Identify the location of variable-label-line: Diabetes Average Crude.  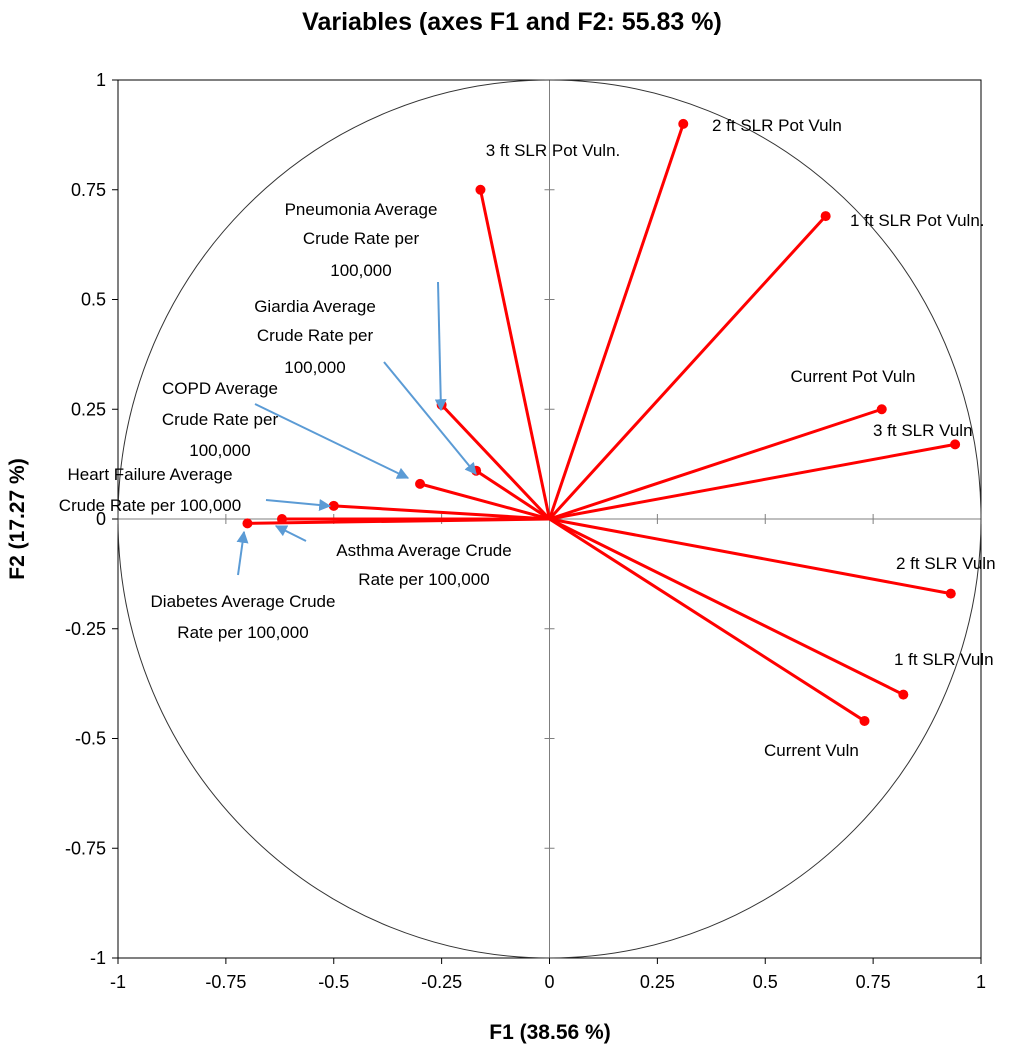
(243, 601).